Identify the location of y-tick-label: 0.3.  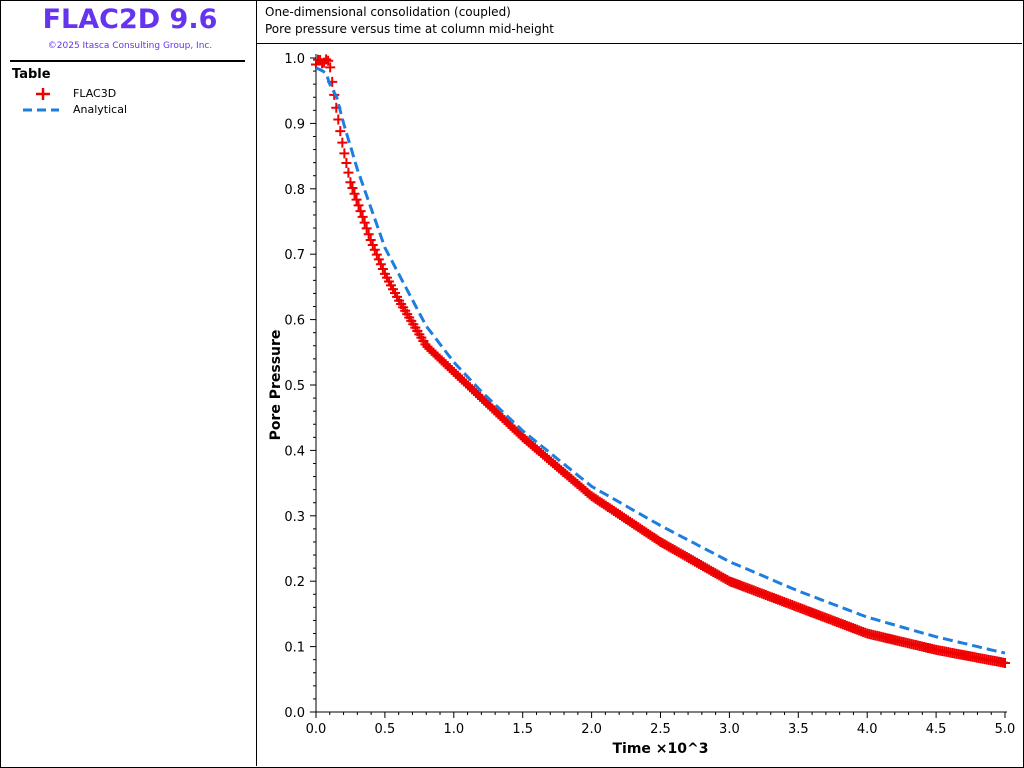
(294, 517).